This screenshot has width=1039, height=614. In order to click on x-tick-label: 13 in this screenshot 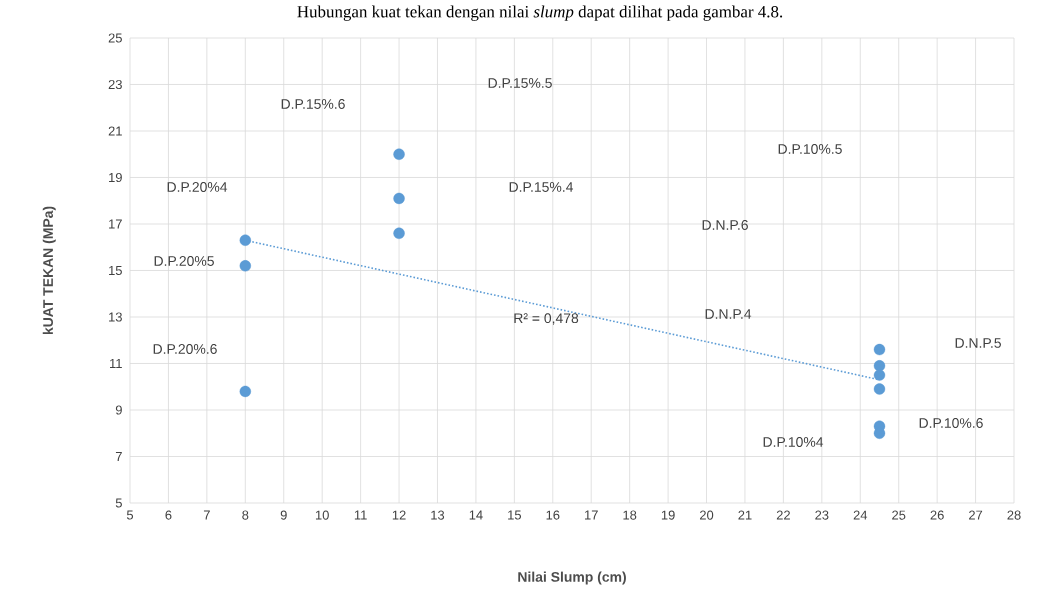, I will do `click(438, 515)`.